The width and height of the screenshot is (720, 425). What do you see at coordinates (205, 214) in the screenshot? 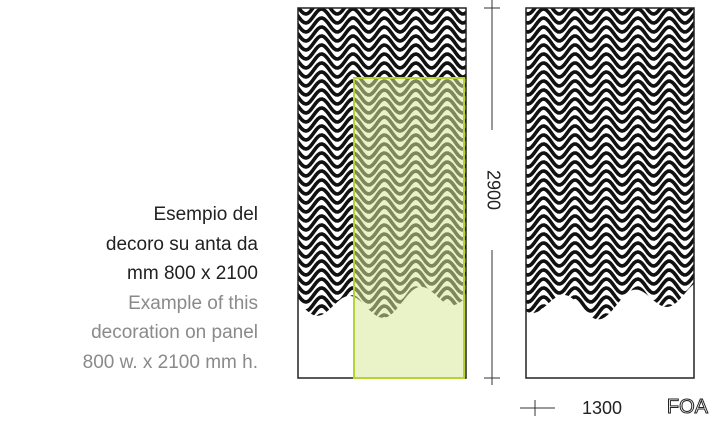
I see `caption-it: Esempio del` at bounding box center [205, 214].